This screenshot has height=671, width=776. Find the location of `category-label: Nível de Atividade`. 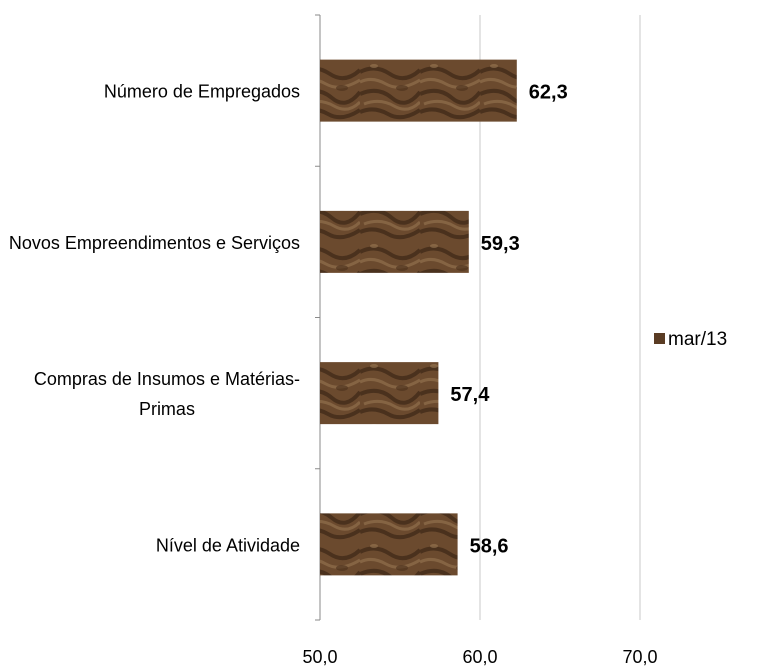

category-label: Nível de Atividade is located at coordinates (228, 545).